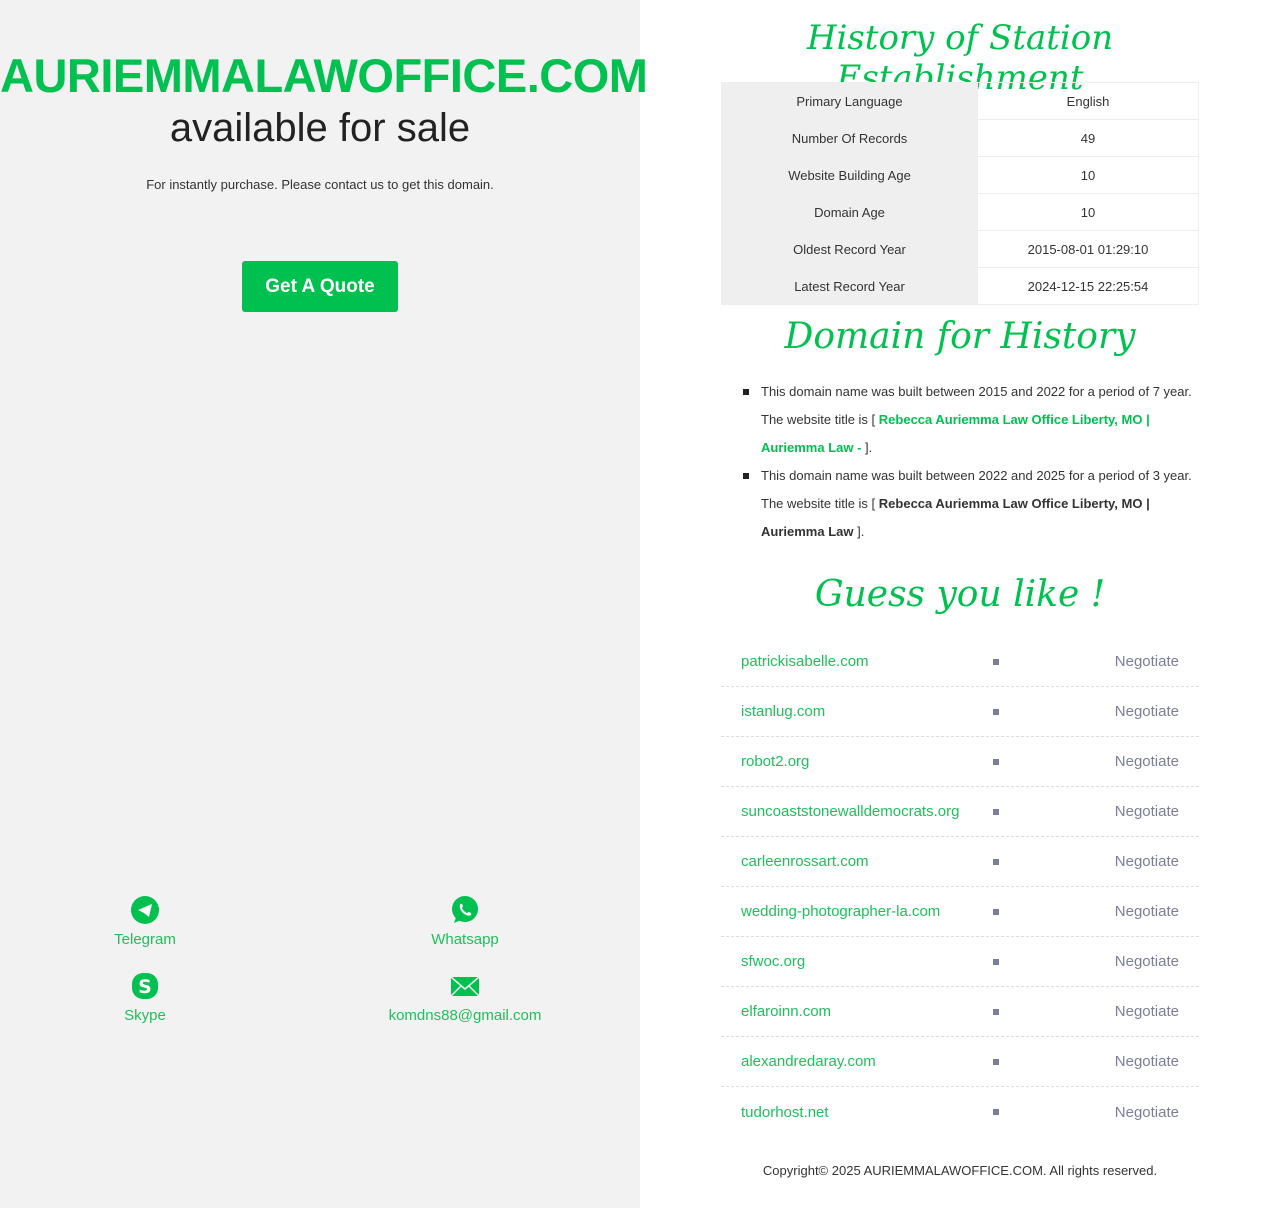 This screenshot has height=1208, width=1280. I want to click on suggestion-row: elfaroinn.com Negotiate, so click(960, 1012).